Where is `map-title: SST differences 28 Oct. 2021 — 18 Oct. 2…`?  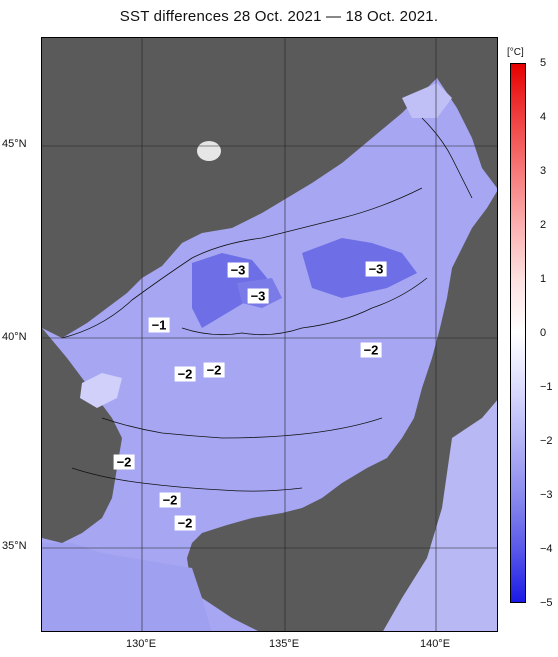 map-title: SST differences 28 Oct. 2021 — 18 Oct. 2… is located at coordinates (279, 16).